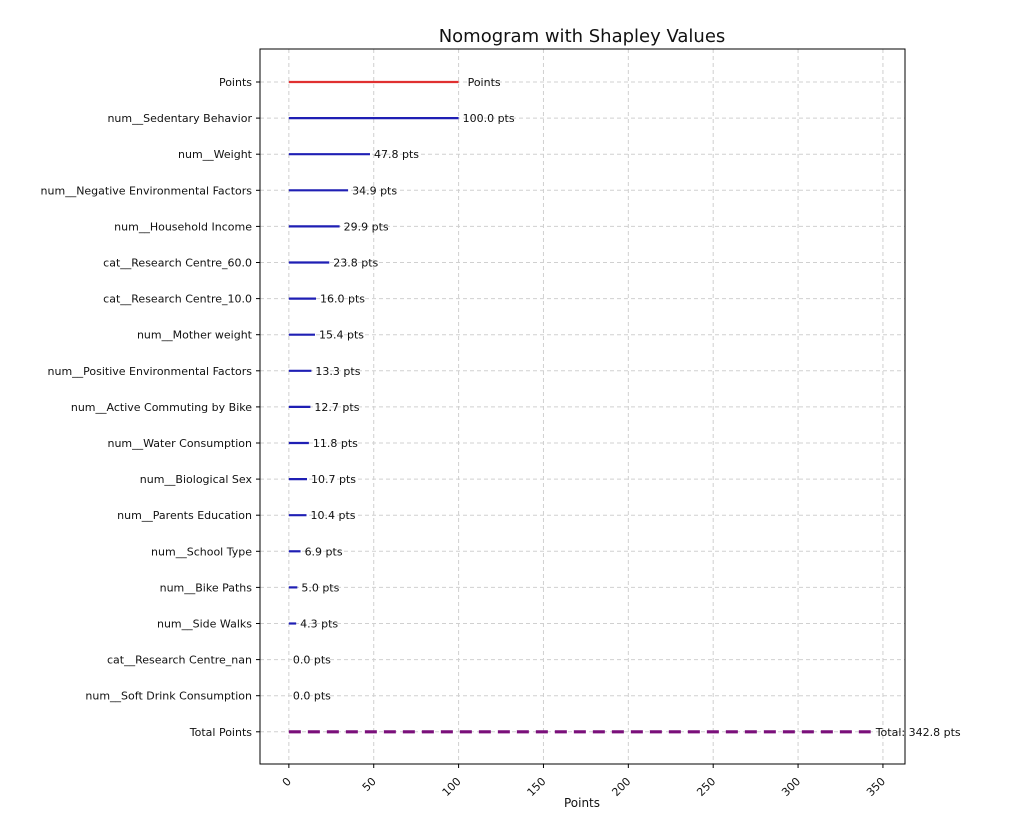 This screenshot has width=1024, height=823. What do you see at coordinates (537, 787) in the screenshot?
I see `x-tick-label: 150` at bounding box center [537, 787].